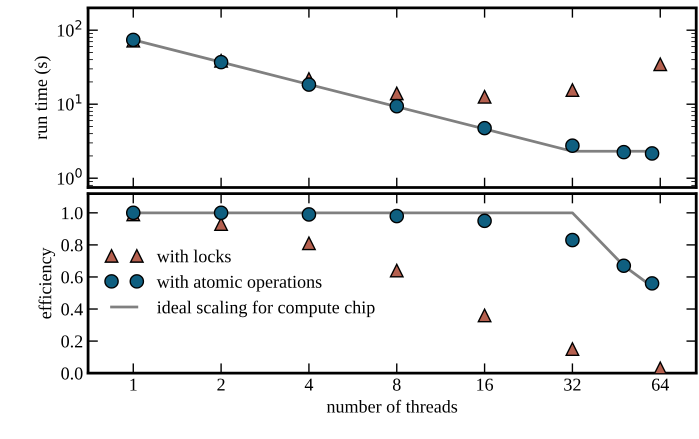 The image size is (699, 439). What do you see at coordinates (660, 384) in the screenshot?
I see `x-tick-label: 64` at bounding box center [660, 384].